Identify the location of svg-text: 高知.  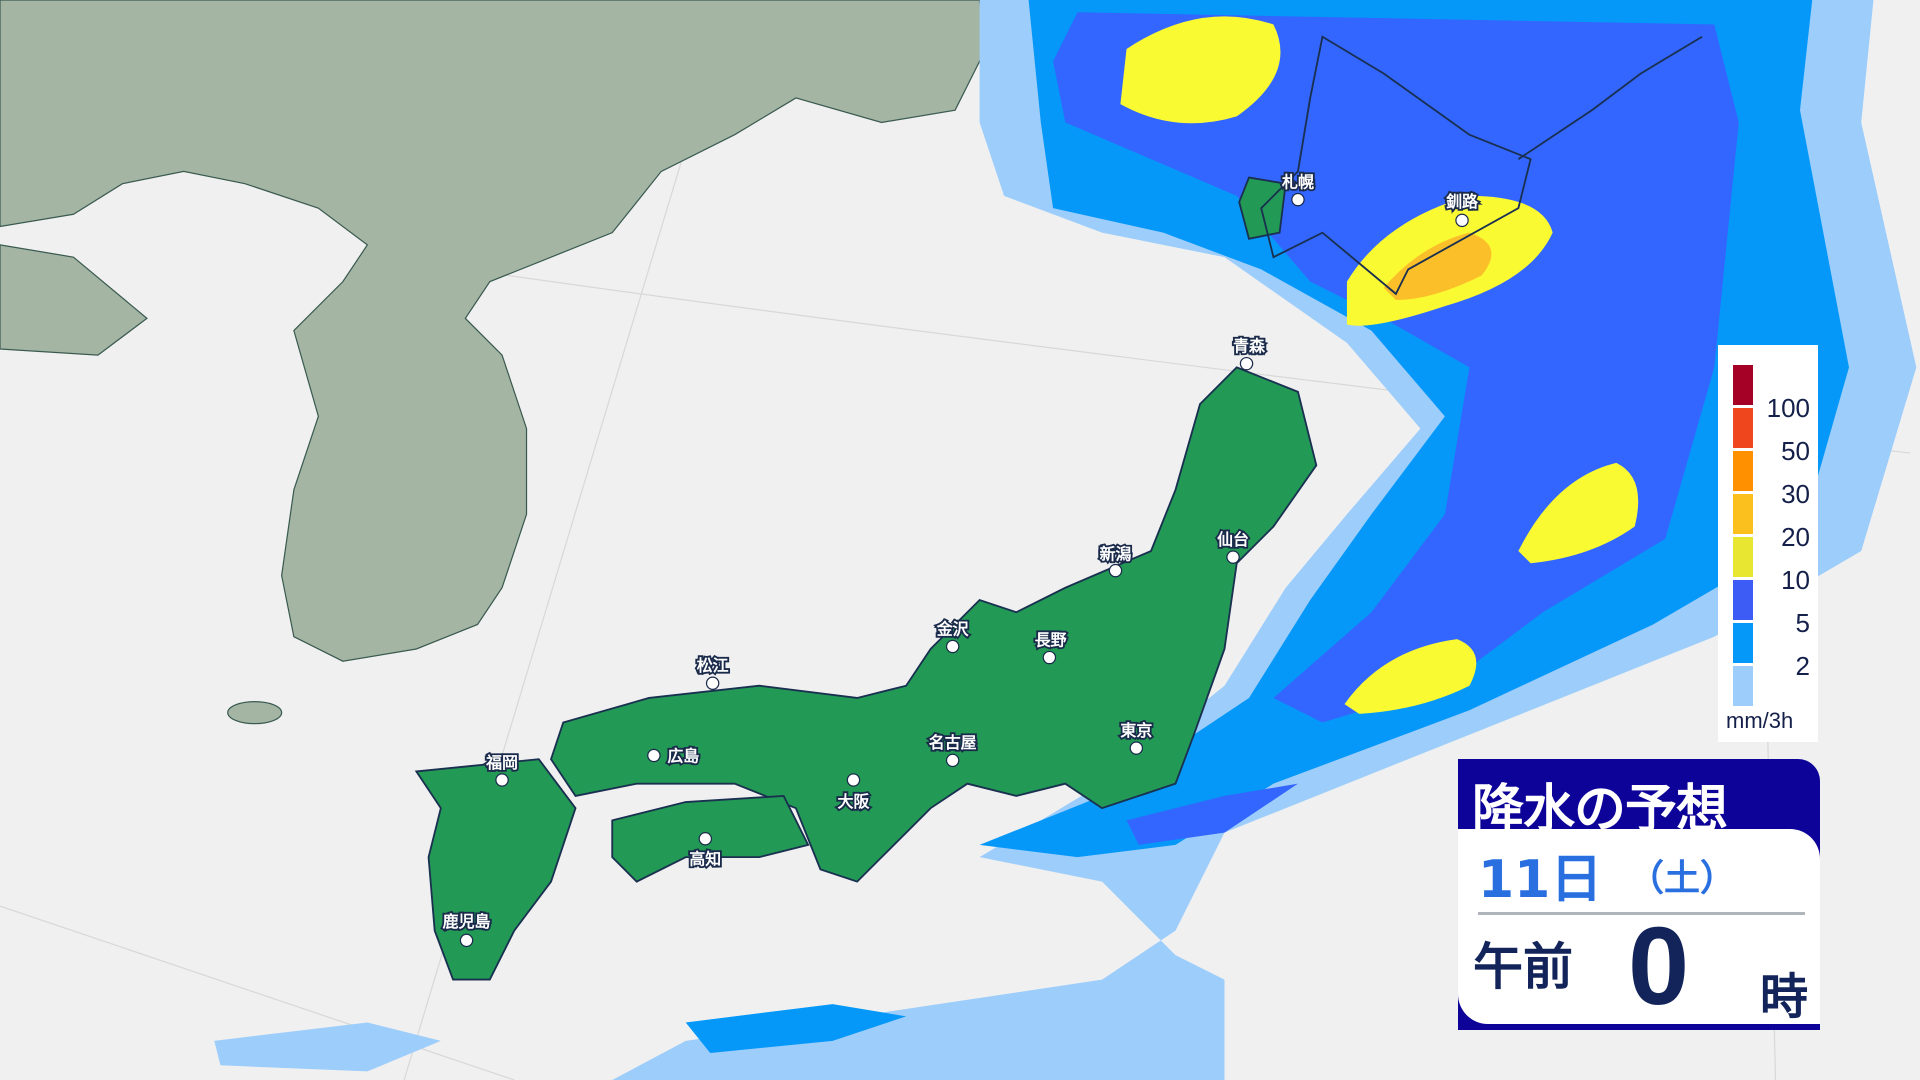
(705, 858).